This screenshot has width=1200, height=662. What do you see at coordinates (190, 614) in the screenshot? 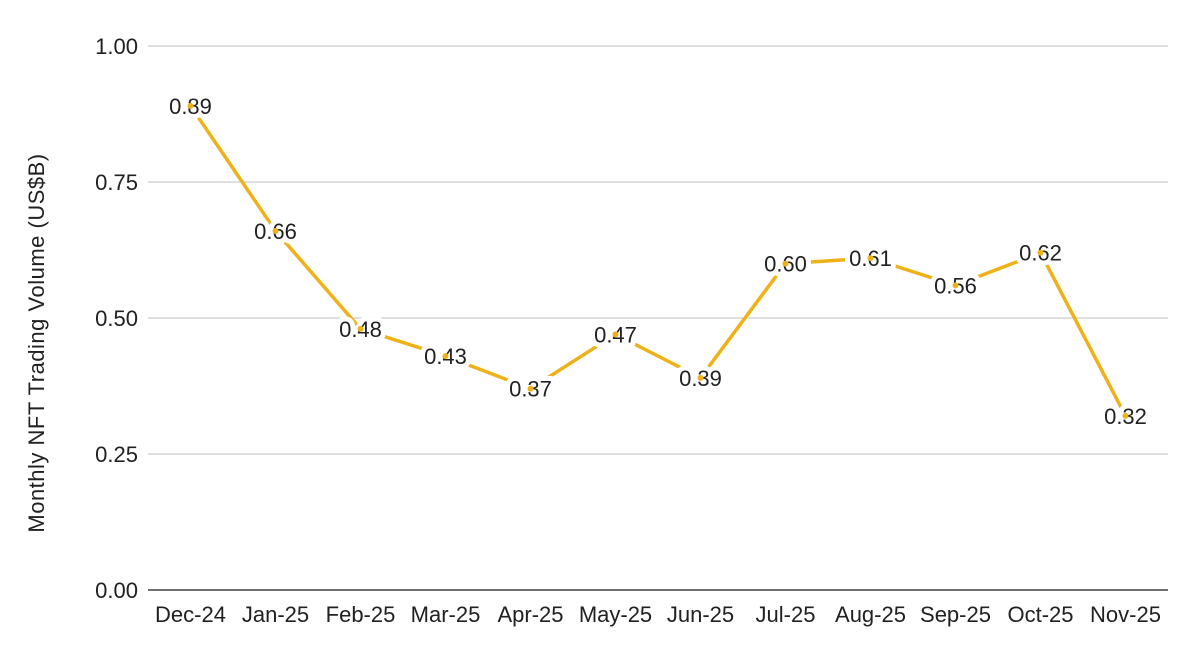
I see `x-tick-label: Dec-24` at bounding box center [190, 614].